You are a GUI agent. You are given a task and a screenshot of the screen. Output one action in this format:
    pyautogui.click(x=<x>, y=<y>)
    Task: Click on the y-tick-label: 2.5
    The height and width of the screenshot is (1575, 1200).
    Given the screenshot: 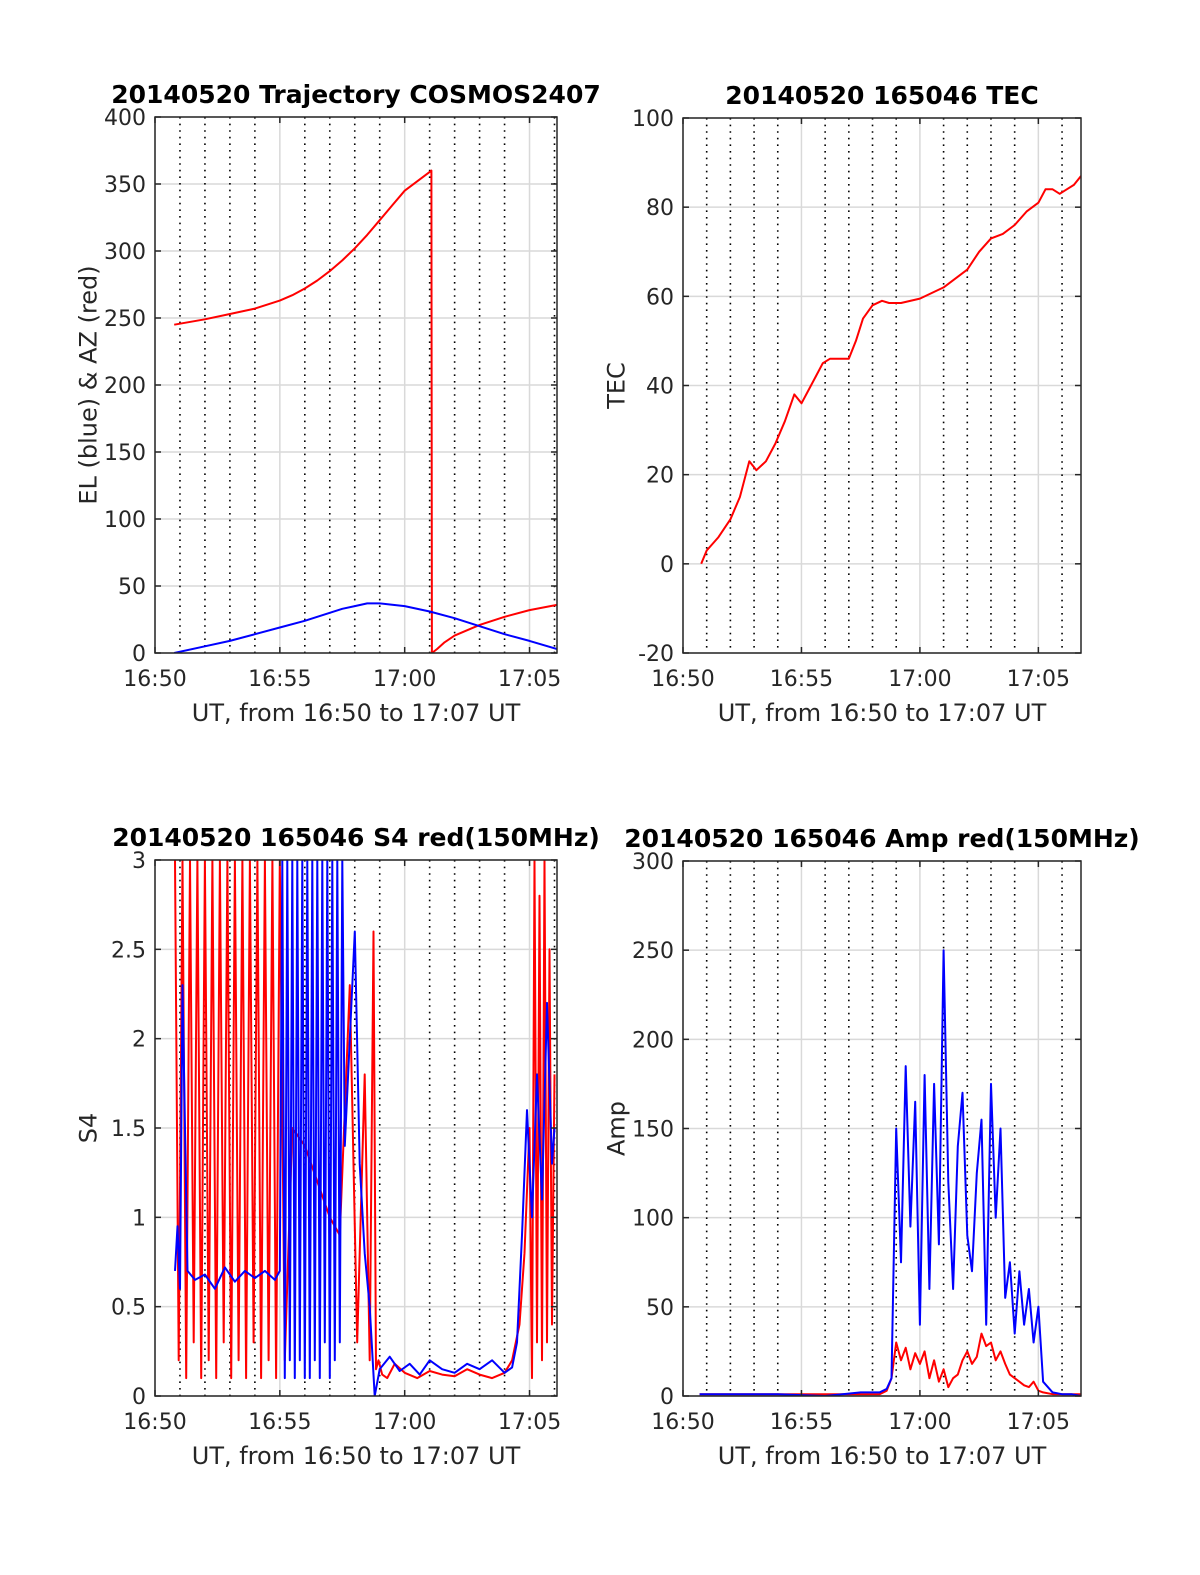 What is the action you would take?
    pyautogui.click(x=128, y=950)
    